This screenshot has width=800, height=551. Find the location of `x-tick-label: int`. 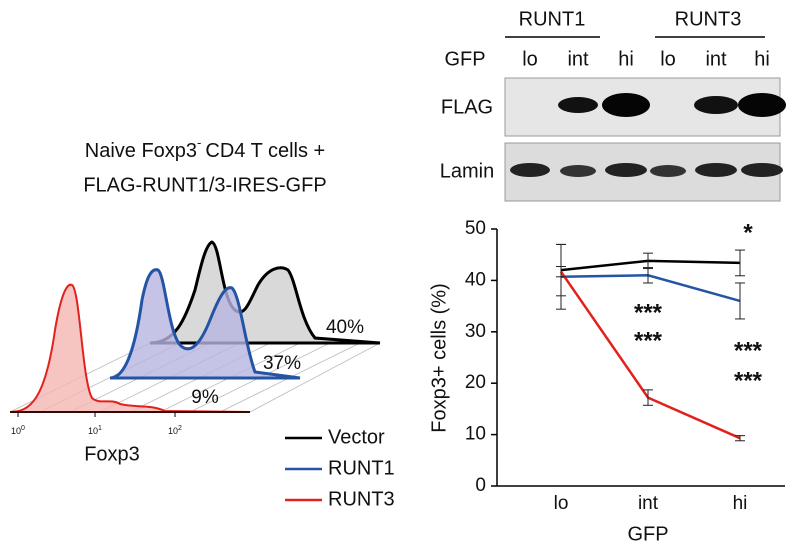

x-tick-label: int is located at coordinates (648, 503).